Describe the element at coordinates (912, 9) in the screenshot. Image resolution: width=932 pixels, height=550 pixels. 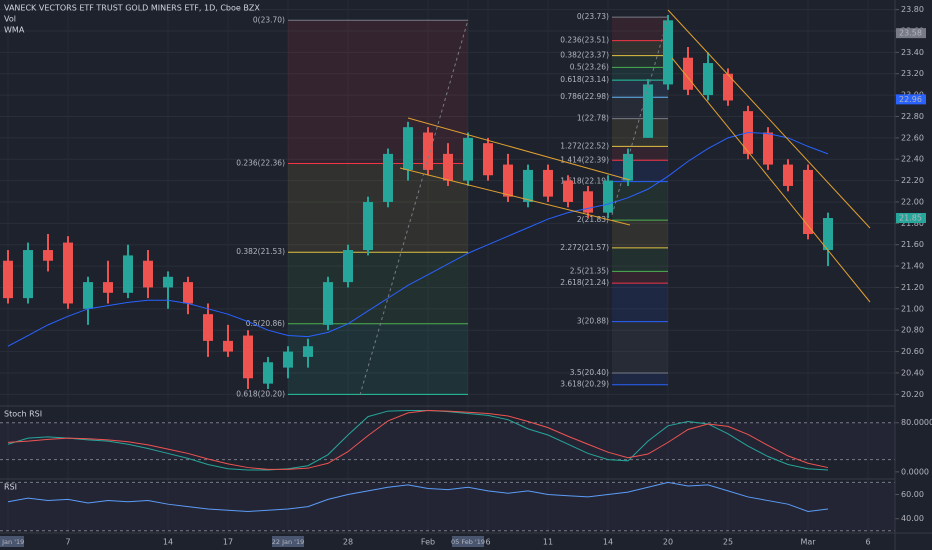
I see `y-tick-label: 23.80` at that location.